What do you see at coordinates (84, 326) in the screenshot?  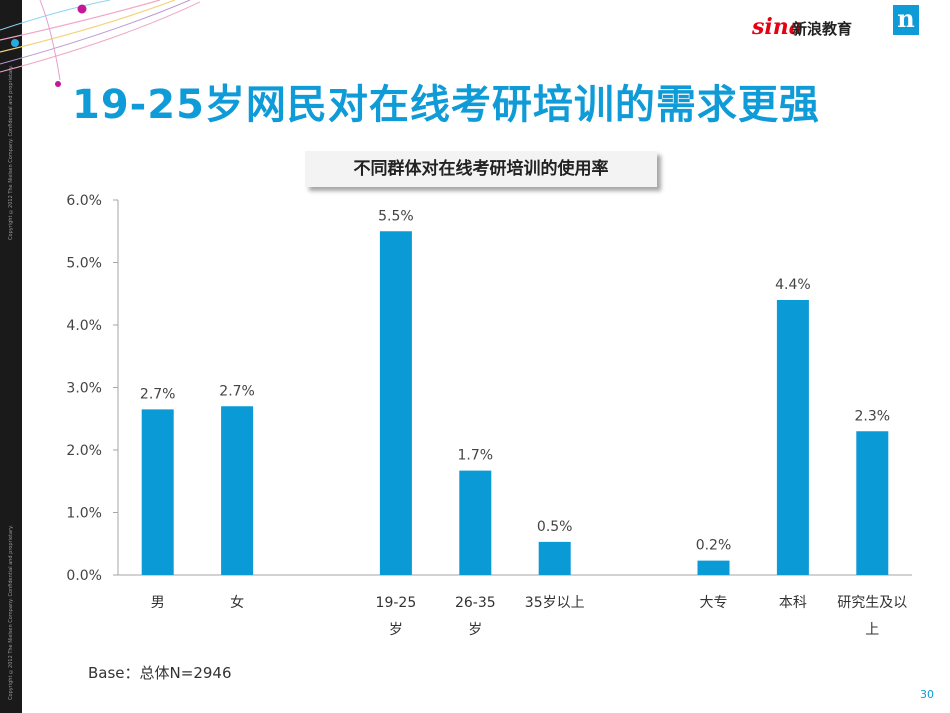 I see `y-tick-label: 4.0%` at bounding box center [84, 326].